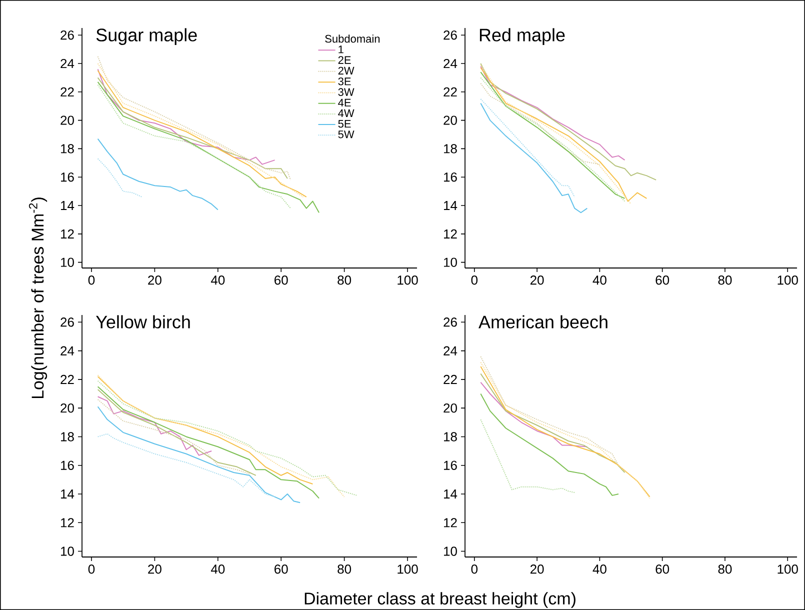  What do you see at coordinates (38, 298) in the screenshot?
I see `y-axis-title: Log(number of trees Mm$^{-2}$)` at bounding box center [38, 298].